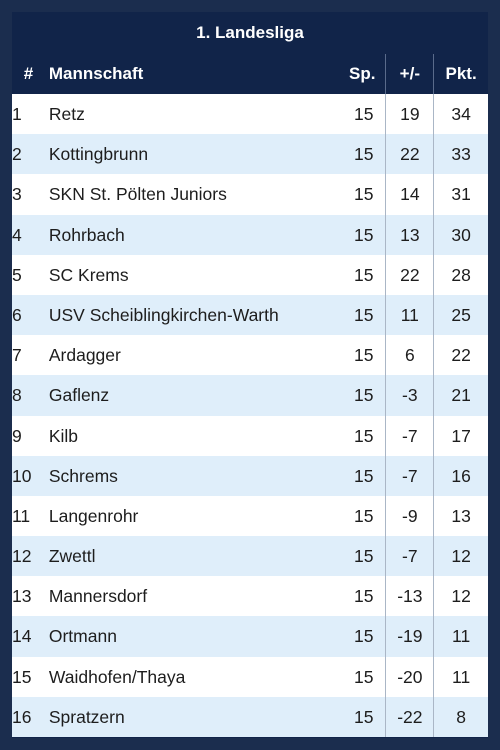 The width and height of the screenshot is (500, 750). What do you see at coordinates (409, 716) in the screenshot?
I see `row-goal-diff: -22` at bounding box center [409, 716].